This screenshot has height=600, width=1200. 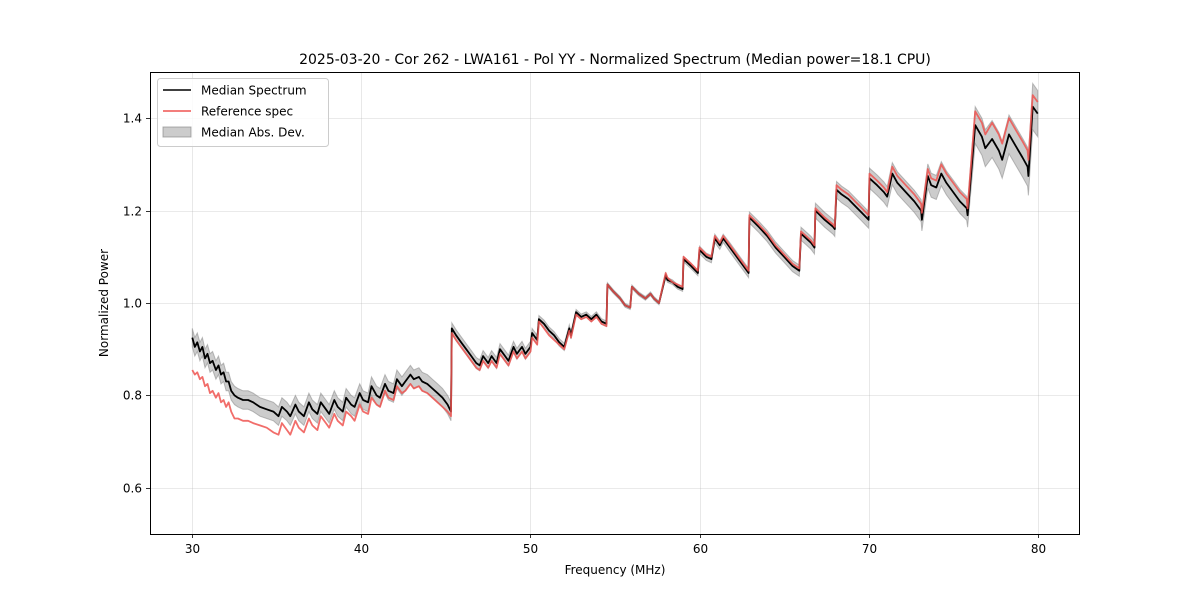 I want to click on x-tick-label: 80, so click(x=1038, y=549).